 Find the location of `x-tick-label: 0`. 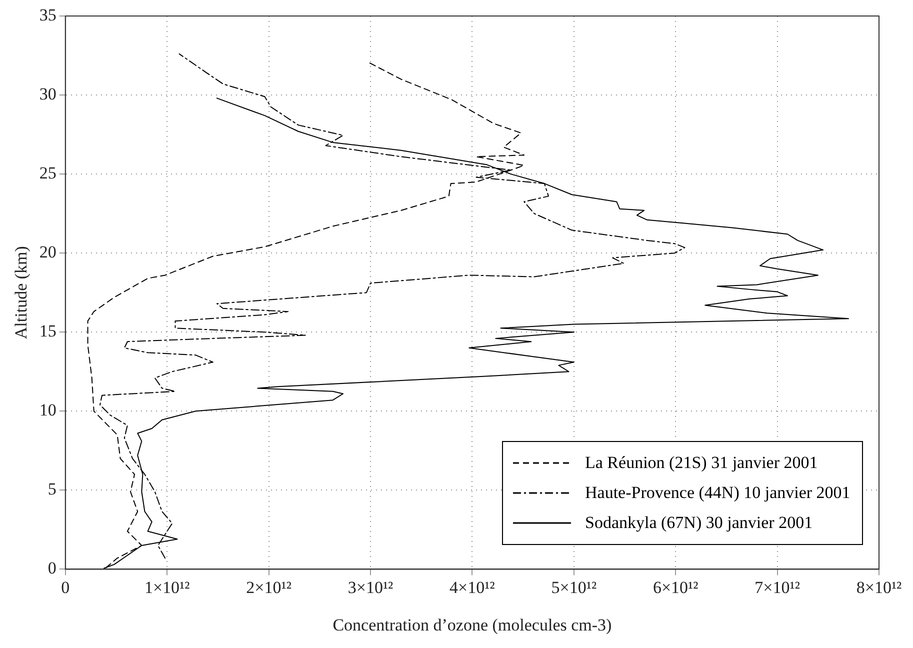

x-tick-label: 0 is located at coordinates (65, 587).